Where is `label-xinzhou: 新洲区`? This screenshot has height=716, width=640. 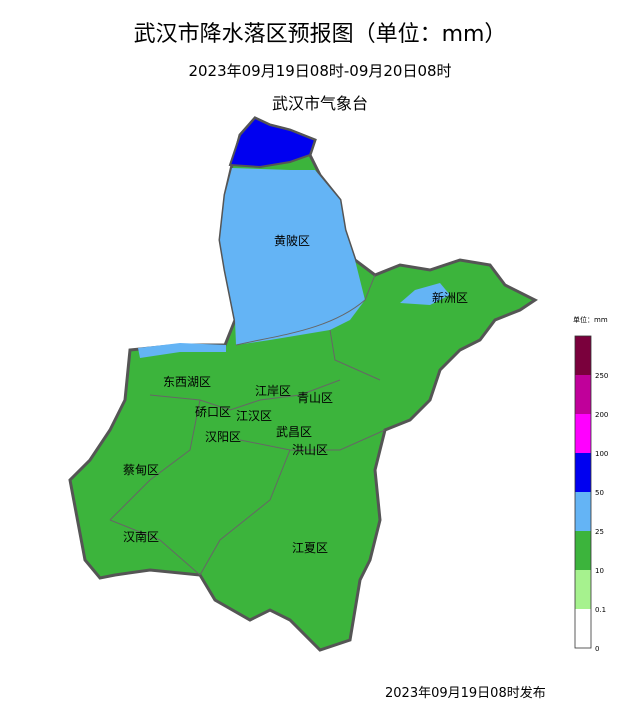 label-xinzhou: 新洲区 is located at coordinates (450, 297).